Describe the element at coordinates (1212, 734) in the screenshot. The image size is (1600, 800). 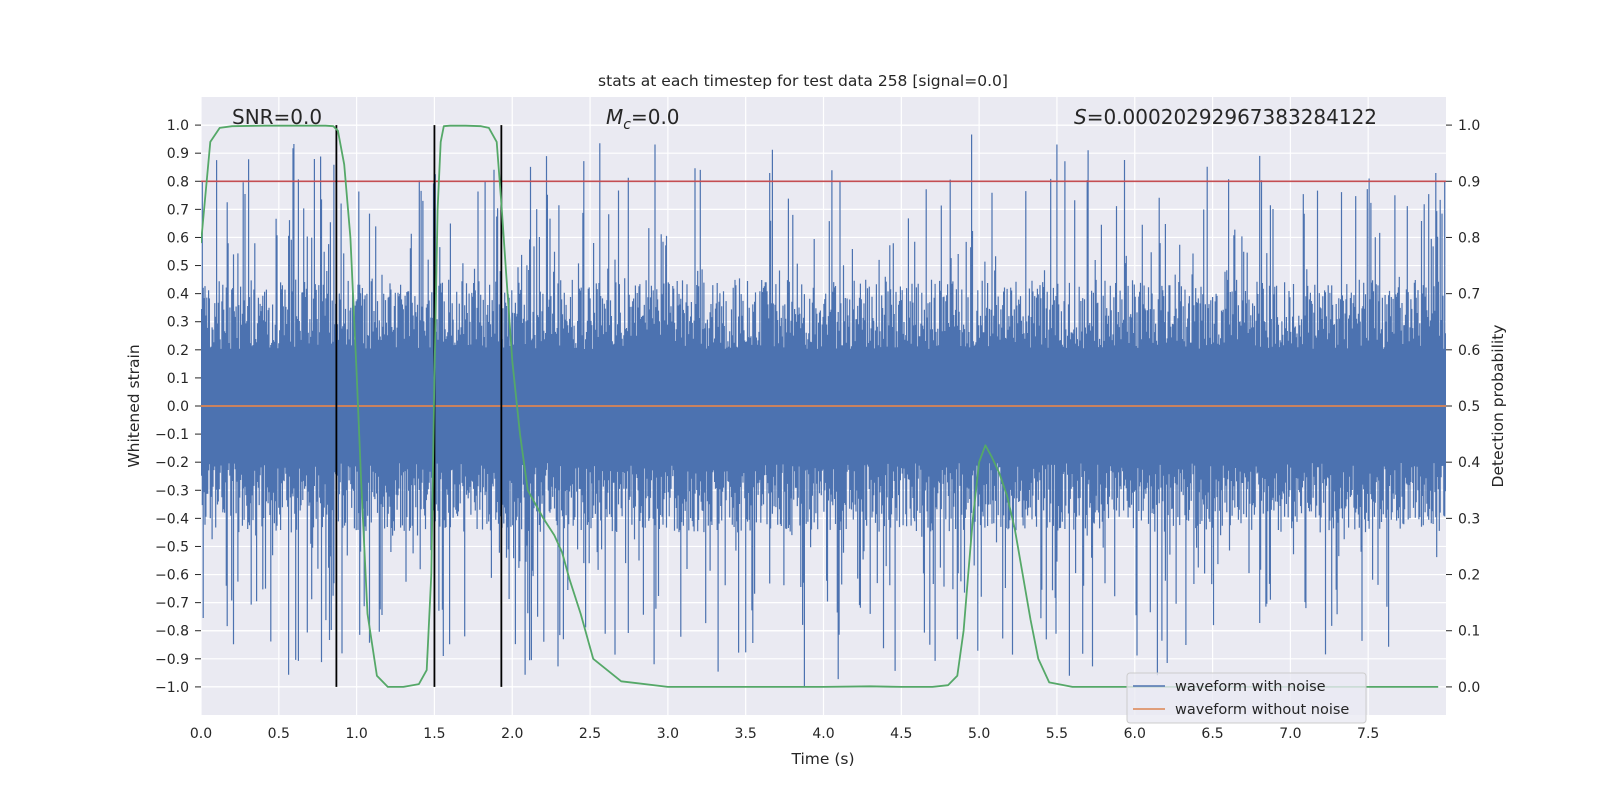
I see `x-tick-label: 6.5` at that location.